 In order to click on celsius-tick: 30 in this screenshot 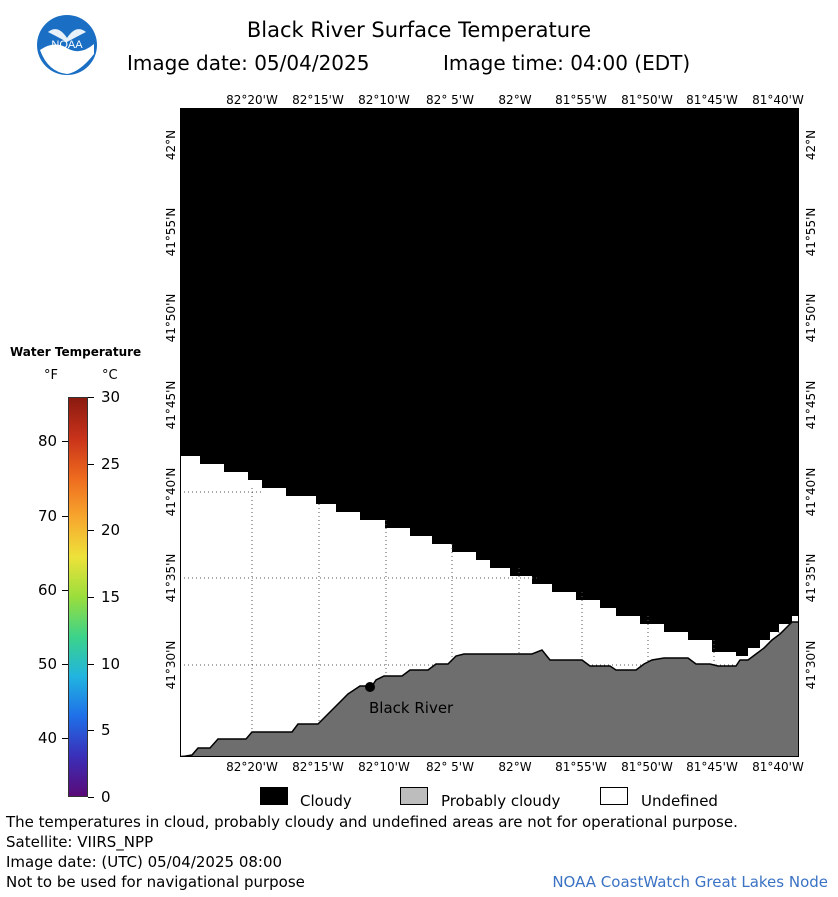, I will do `click(111, 397)`.